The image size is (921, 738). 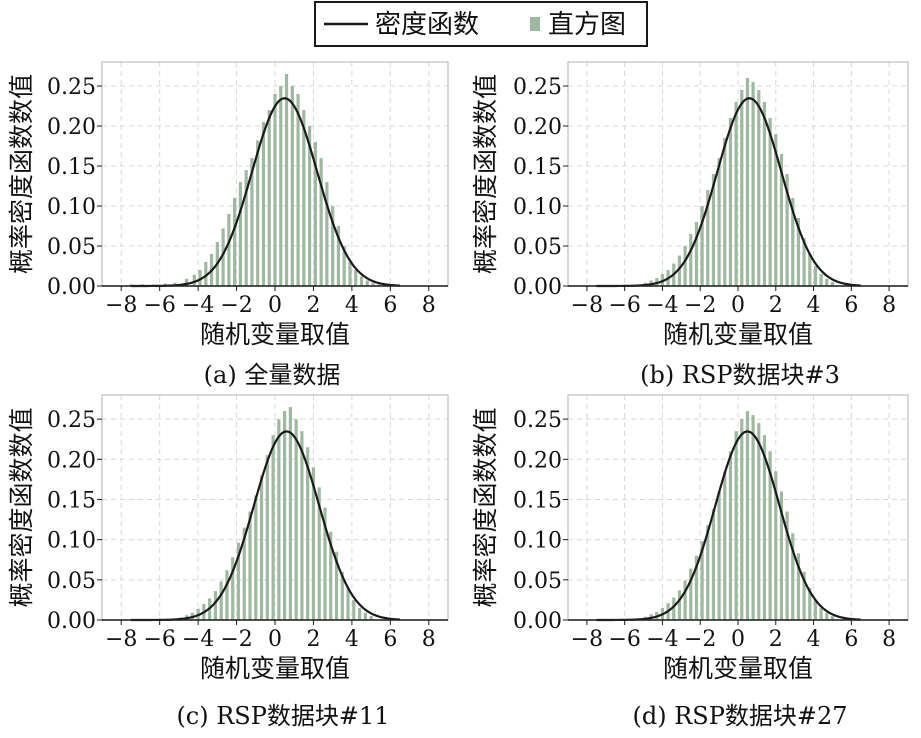 What do you see at coordinates (352, 639) in the screenshot?
I see `panel-c-xtick-label-6: 4` at bounding box center [352, 639].